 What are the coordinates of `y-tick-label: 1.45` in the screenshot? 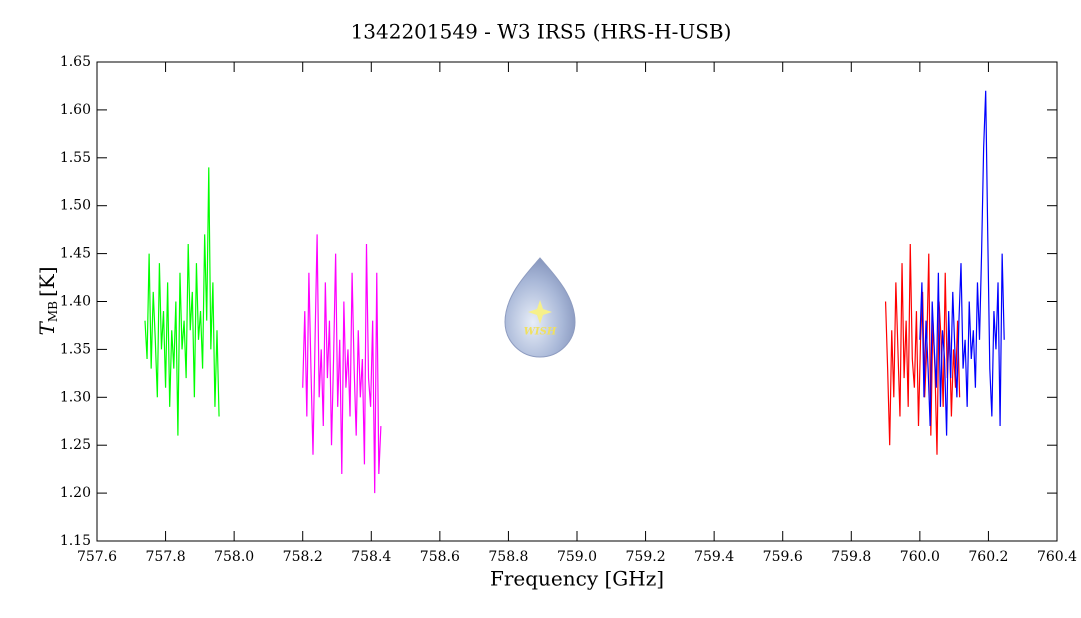 It's located at (75, 254).